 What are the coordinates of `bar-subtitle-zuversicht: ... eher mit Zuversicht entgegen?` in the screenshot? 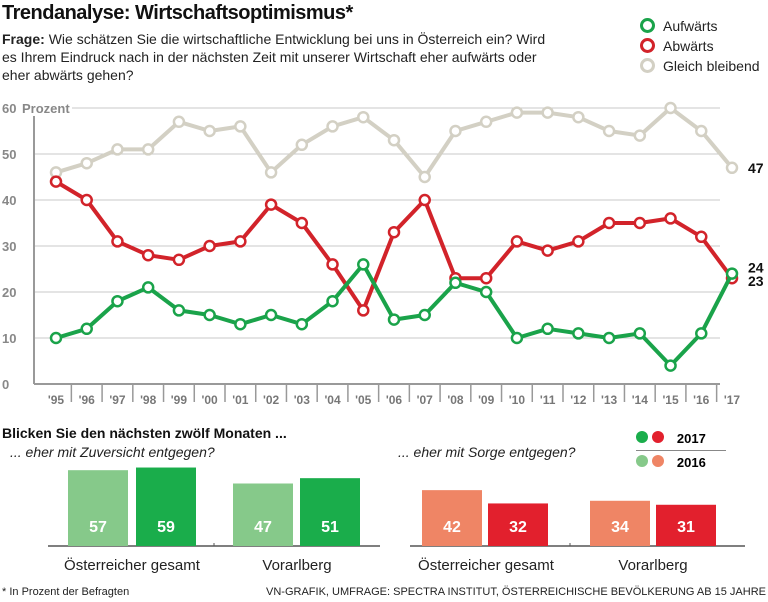 It's located at (112, 452).